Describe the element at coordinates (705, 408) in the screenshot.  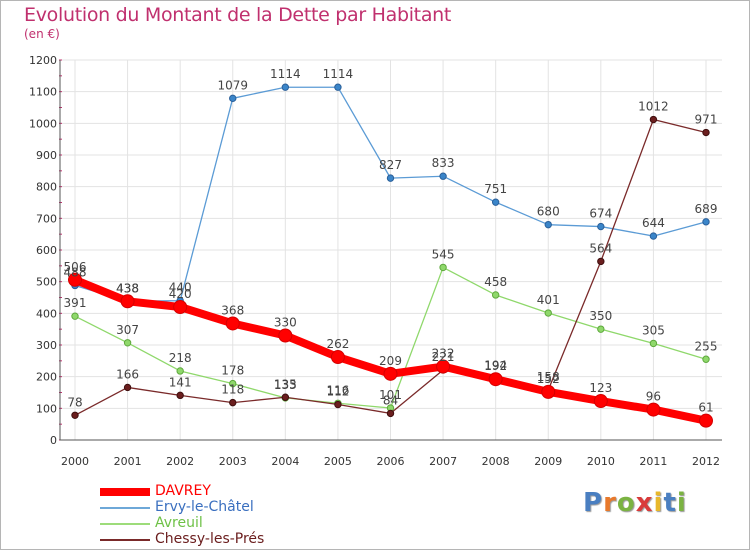
I see `data-label-0: 61` at that location.